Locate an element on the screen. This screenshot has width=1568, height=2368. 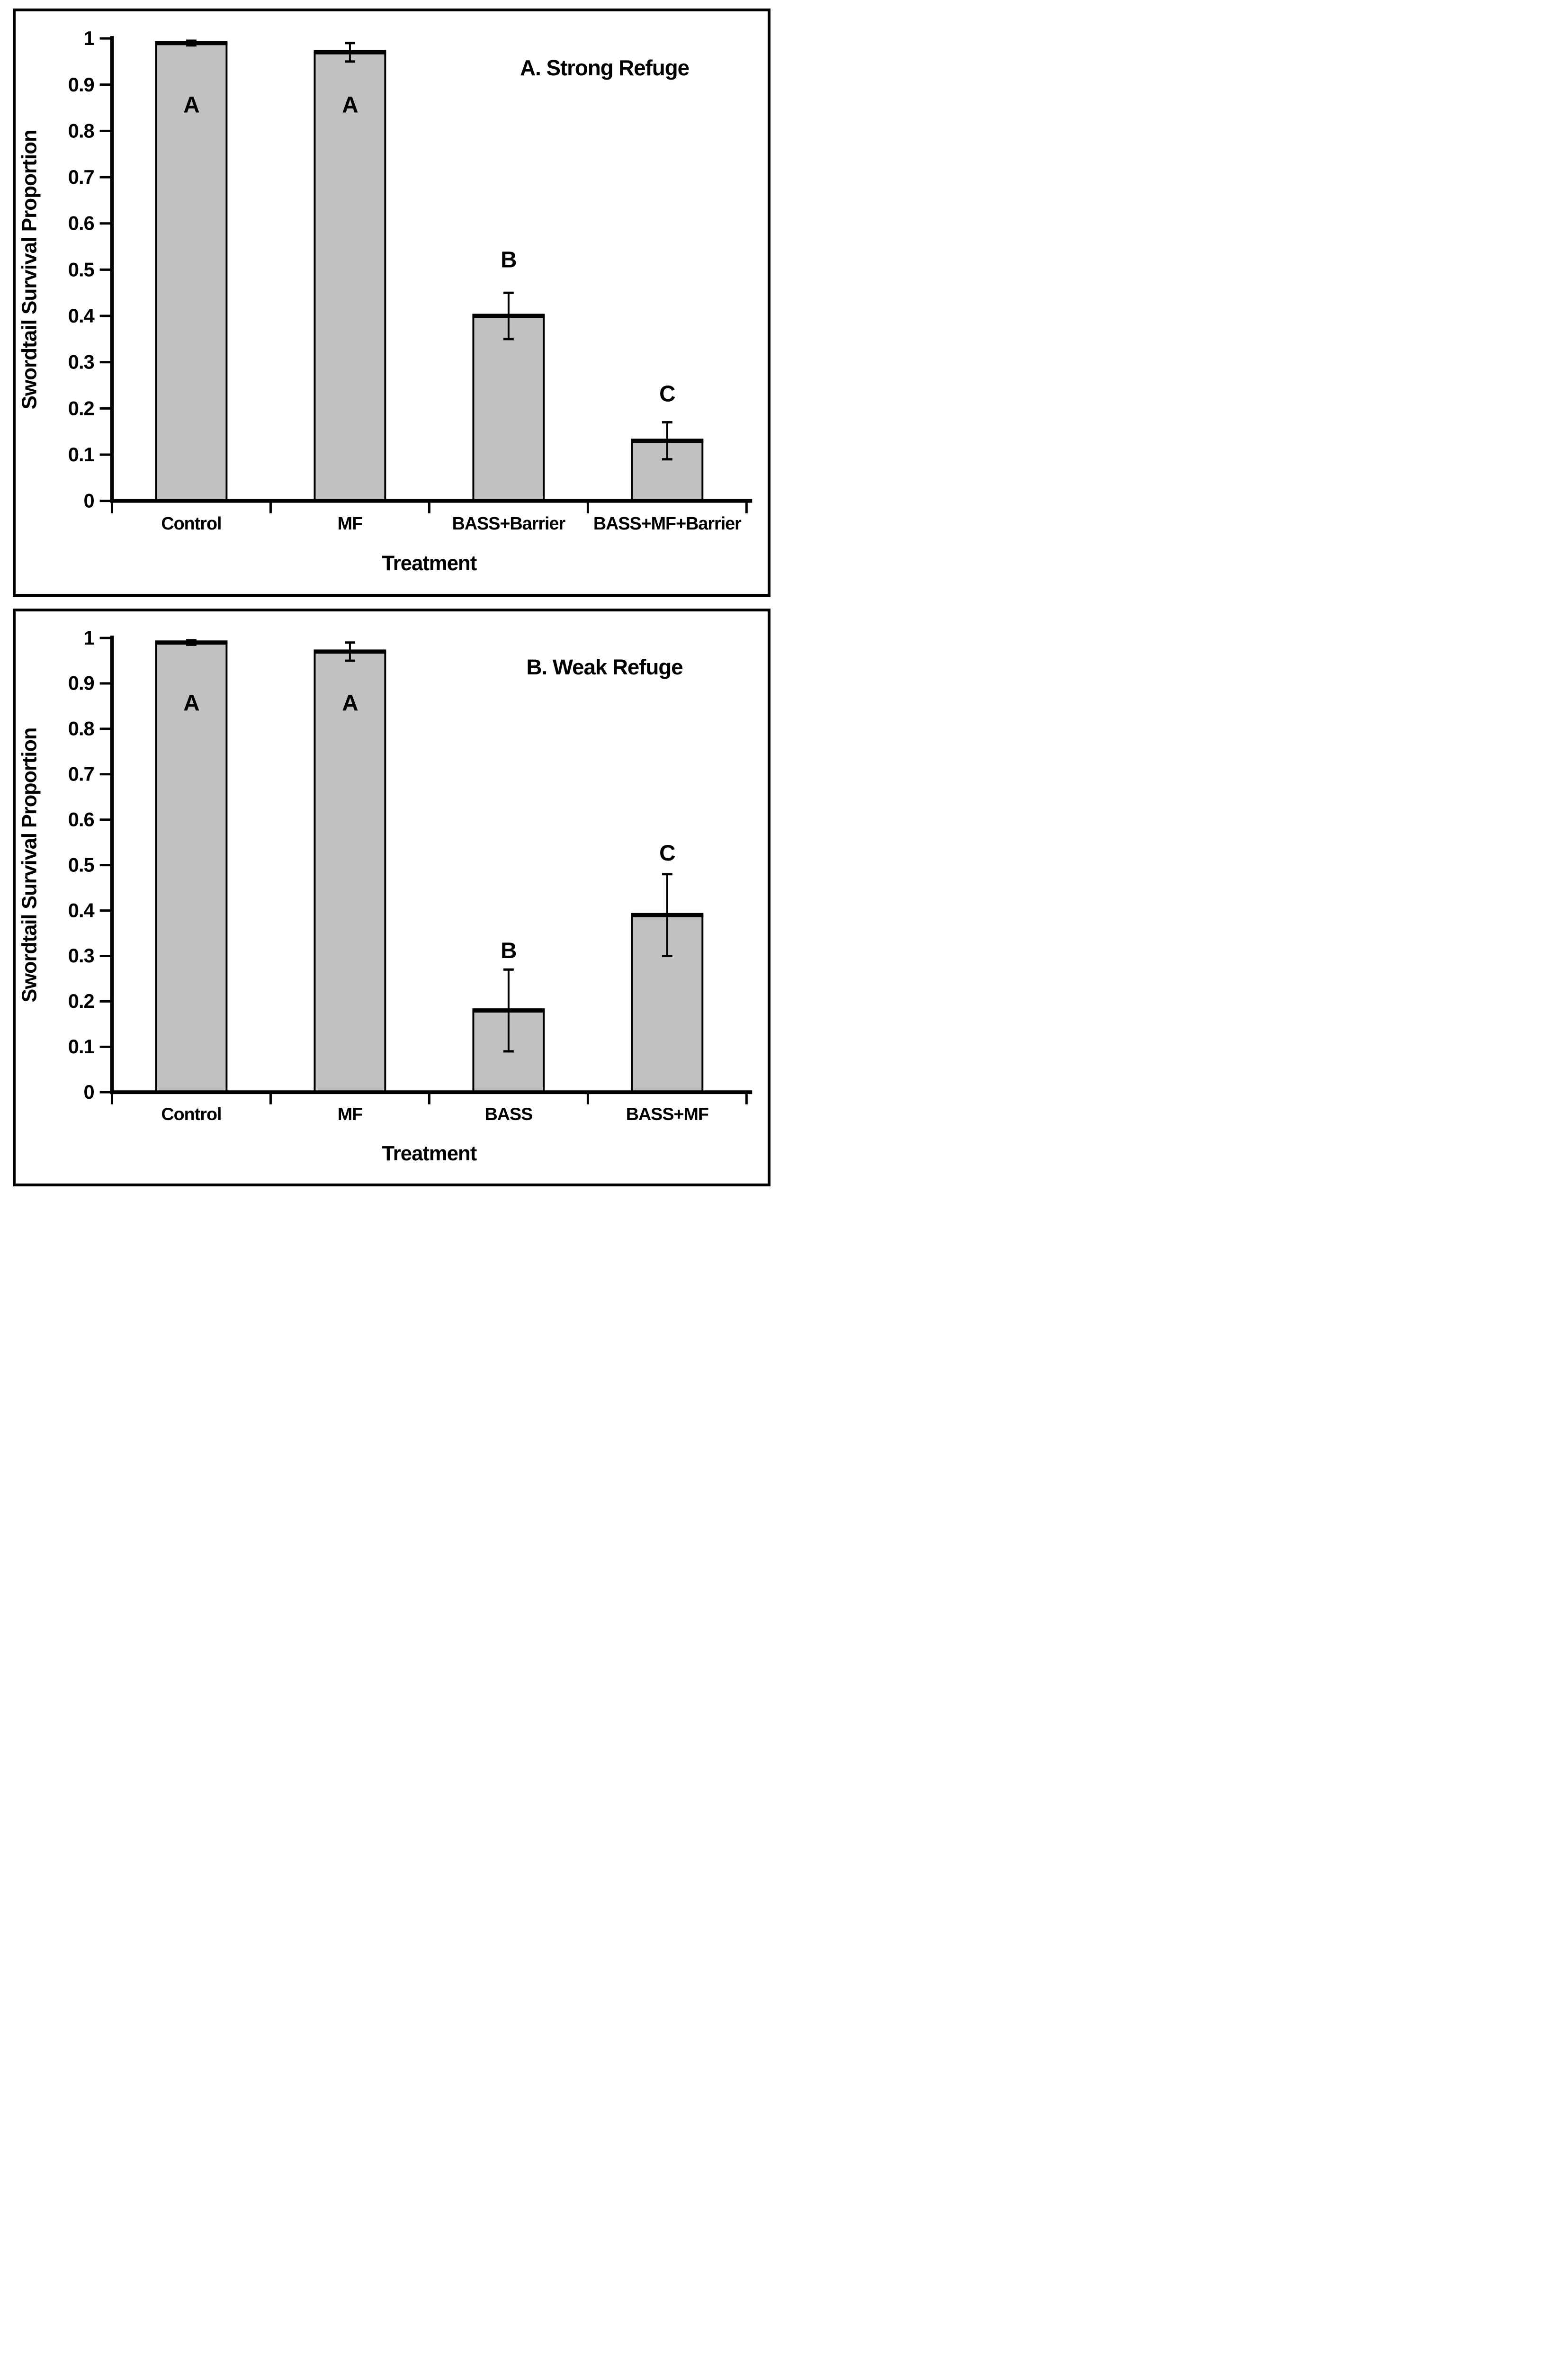
panel-label: B. Weak Refuge is located at coordinates (605, 667).